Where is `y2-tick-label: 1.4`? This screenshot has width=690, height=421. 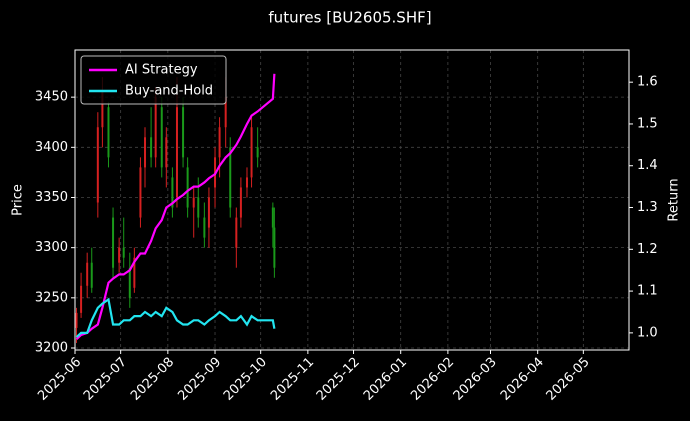 y2-tick-label: 1.4 is located at coordinates (647, 165).